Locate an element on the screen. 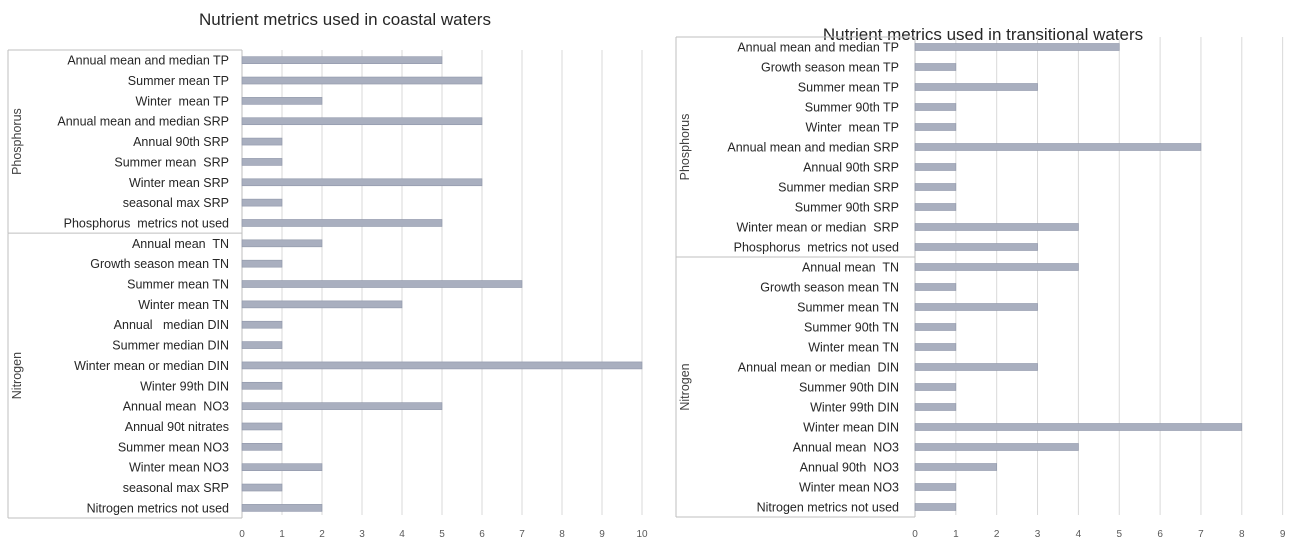 The width and height of the screenshot is (1290, 549). category-label: Winter mean DIN is located at coordinates (851, 428).